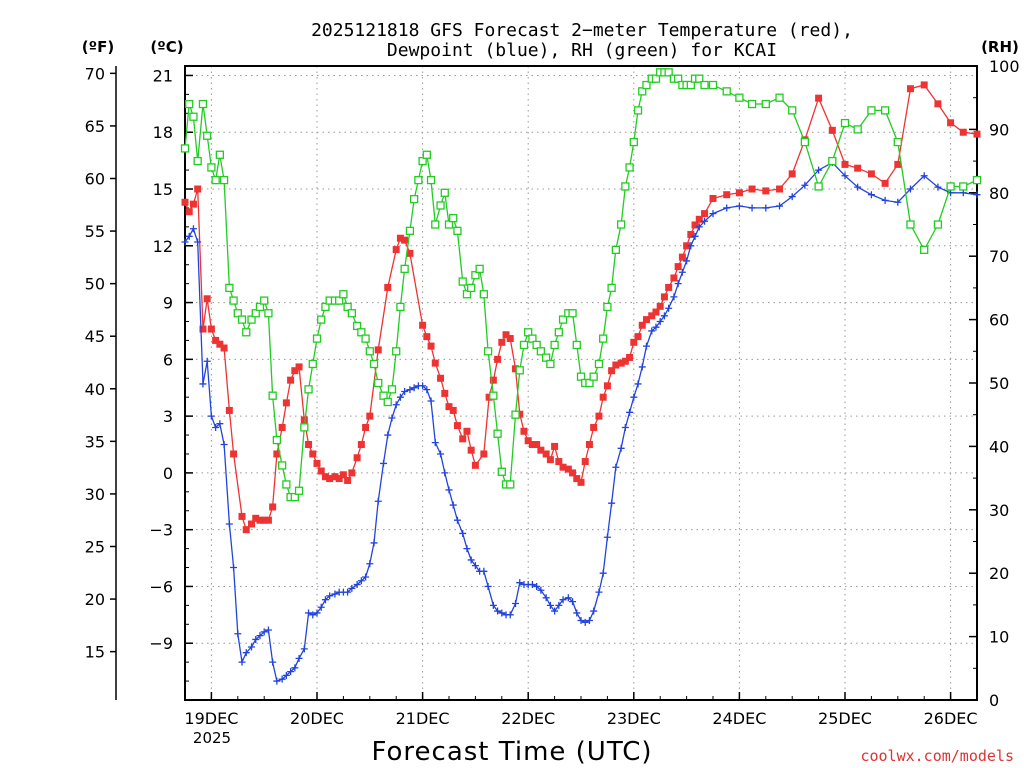  What do you see at coordinates (999, 256) in the screenshot?
I see `rh-tick-label: 70` at bounding box center [999, 256].